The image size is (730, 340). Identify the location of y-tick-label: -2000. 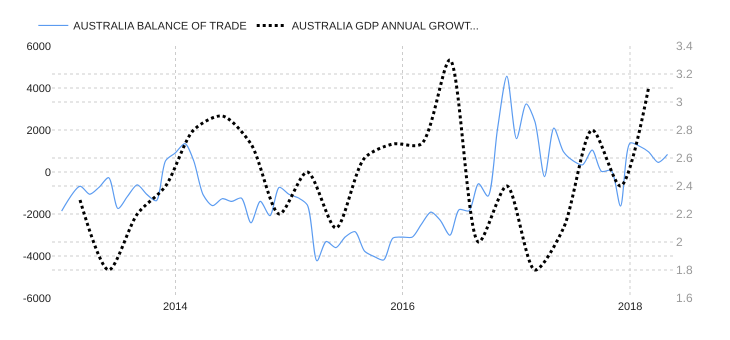
(36, 214).